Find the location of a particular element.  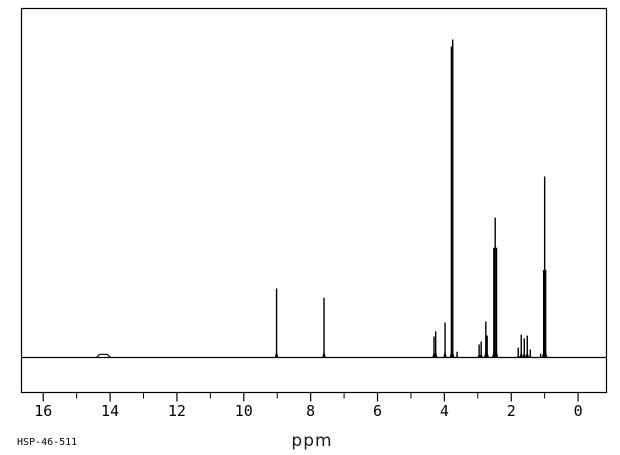

x-tick-label: 0 is located at coordinates (578, 411).